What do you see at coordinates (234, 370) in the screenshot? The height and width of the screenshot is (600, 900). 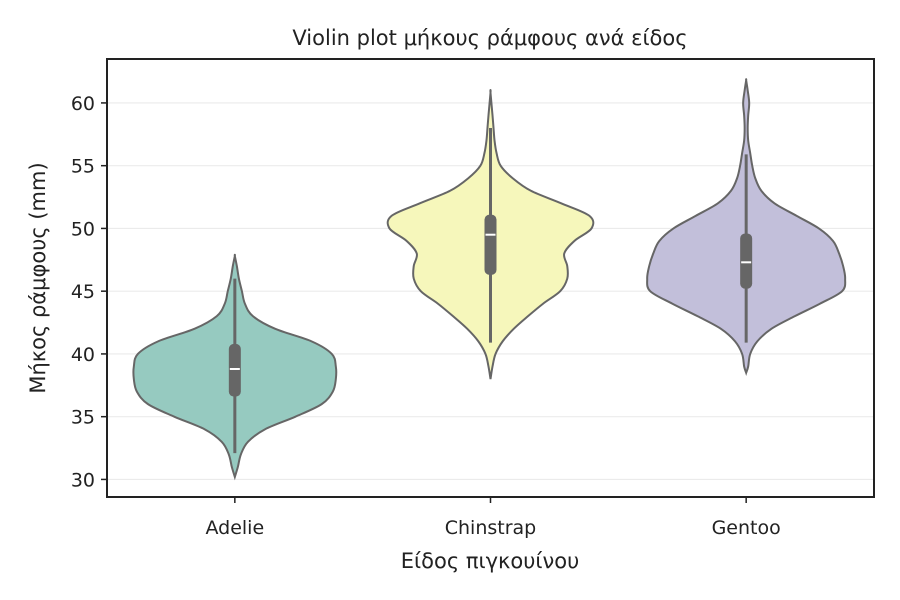 I see `iqr-box-adelie` at bounding box center [234, 370].